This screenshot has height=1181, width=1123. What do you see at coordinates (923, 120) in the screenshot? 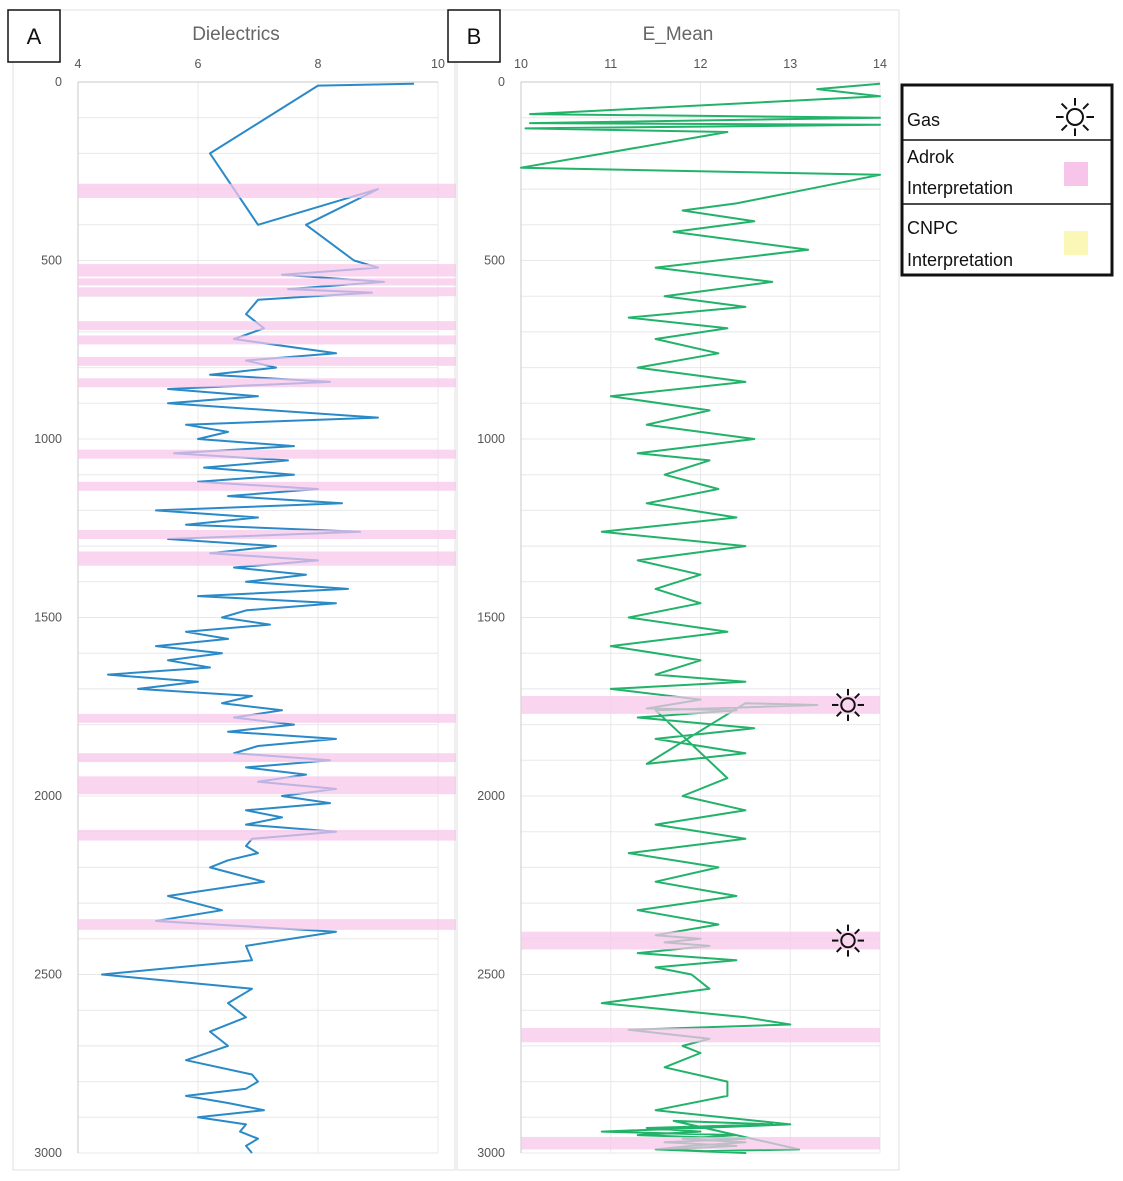
I see `legend-gas-label: Gas` at bounding box center [923, 120].